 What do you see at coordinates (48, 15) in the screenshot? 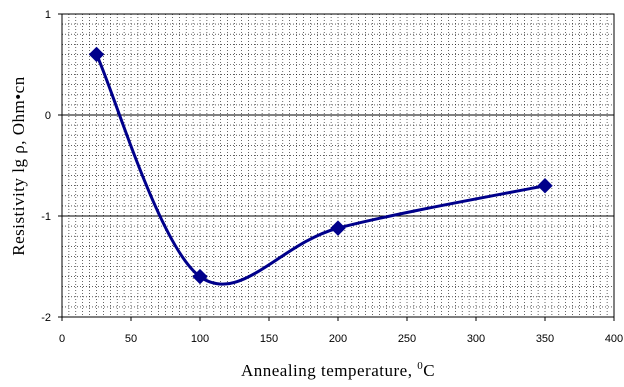
I see `y-tick-label: 1` at bounding box center [48, 15].